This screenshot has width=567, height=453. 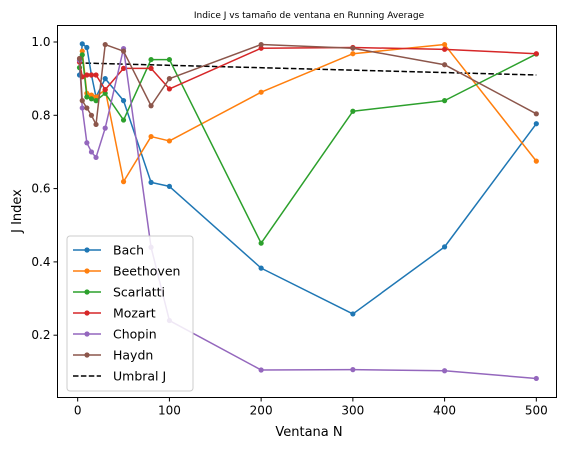 I want to click on legend-label: Umbral J, so click(x=139, y=376).